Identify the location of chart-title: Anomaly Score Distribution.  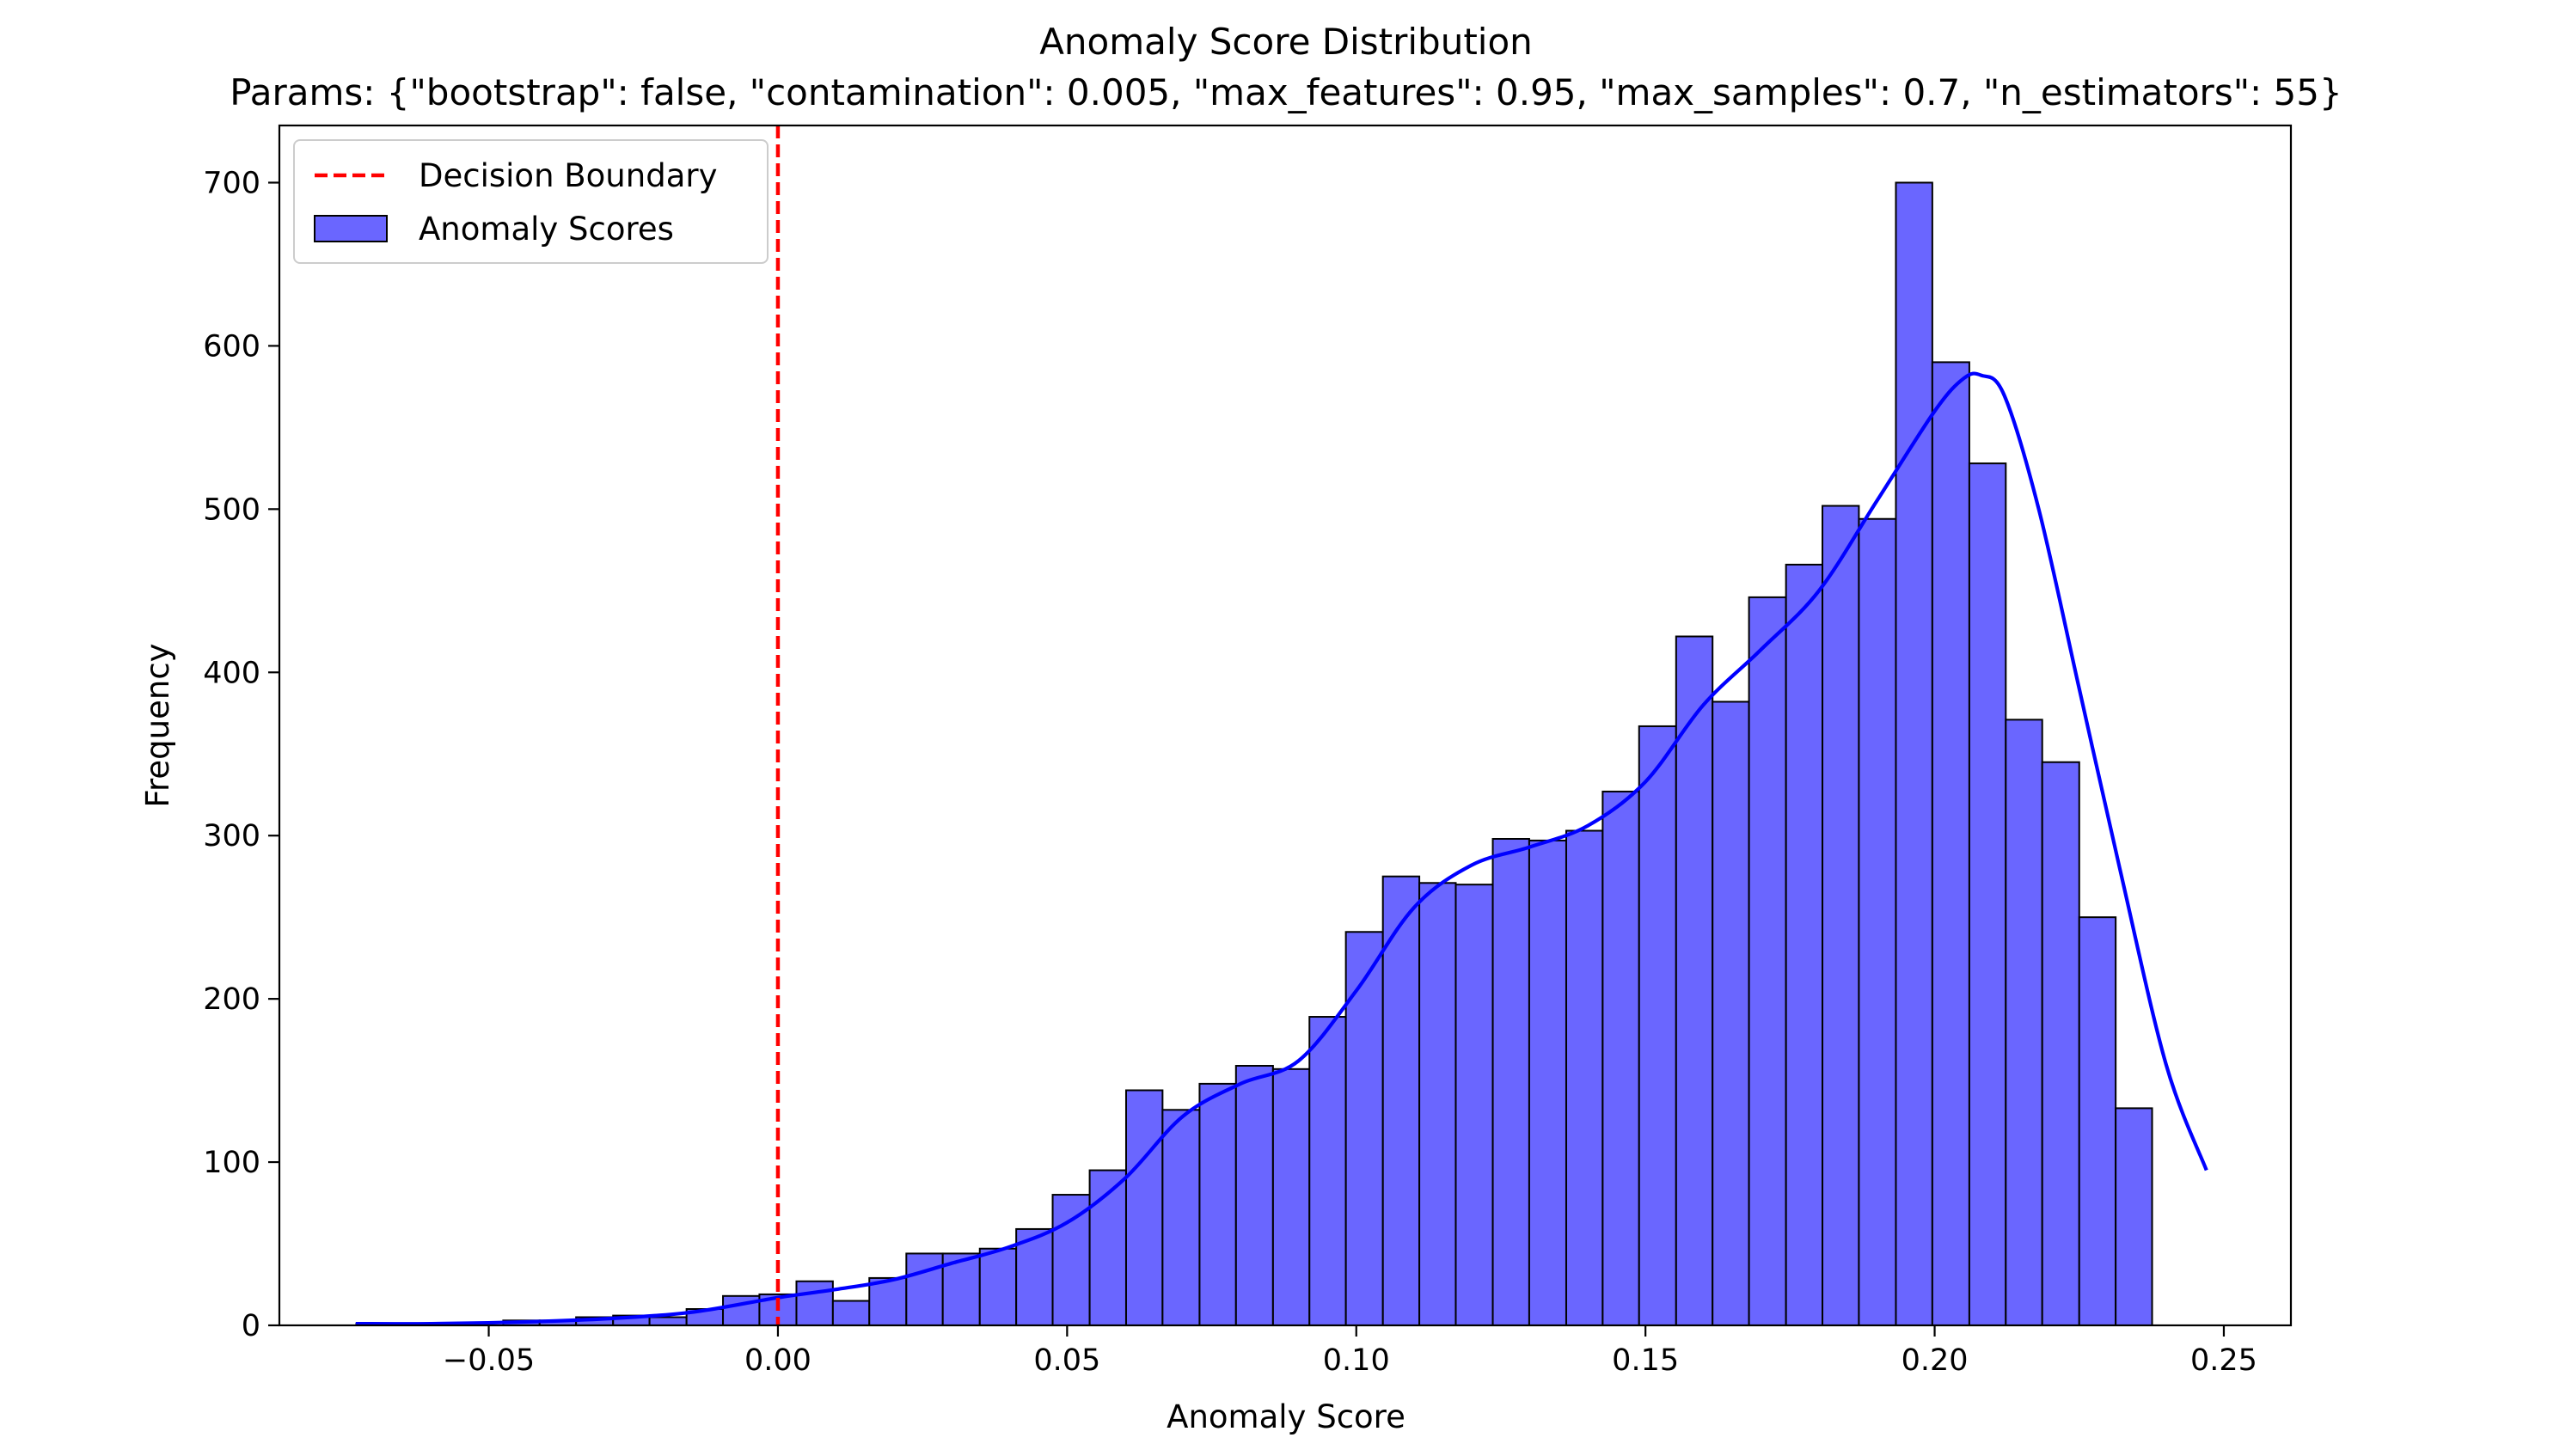
(1286, 42).